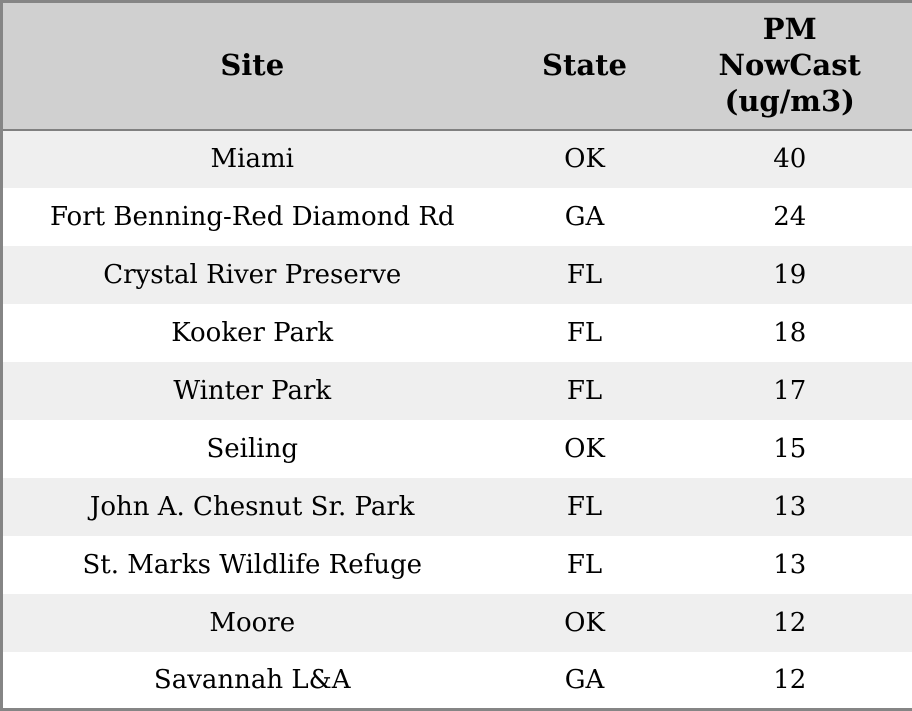 The height and width of the screenshot is (711, 912). I want to click on table-row: St. Marks Wildlife Refuge FL 13, so click(456, 564).